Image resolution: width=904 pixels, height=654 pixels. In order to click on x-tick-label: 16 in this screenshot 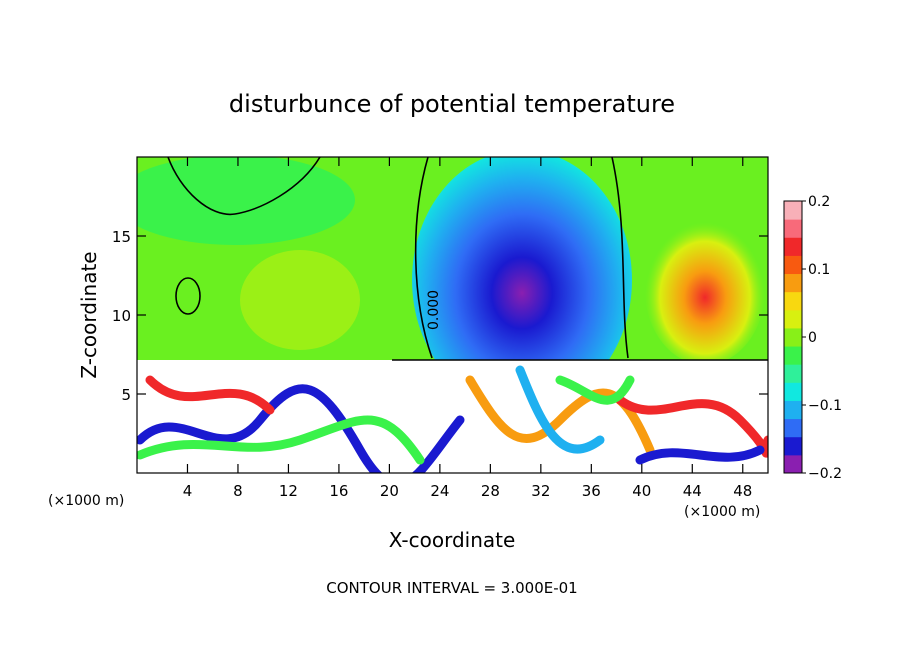, I will do `click(338, 491)`.